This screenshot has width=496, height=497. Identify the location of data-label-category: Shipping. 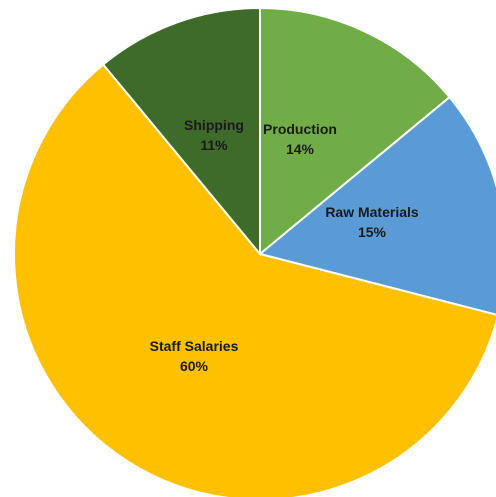
(214, 125).